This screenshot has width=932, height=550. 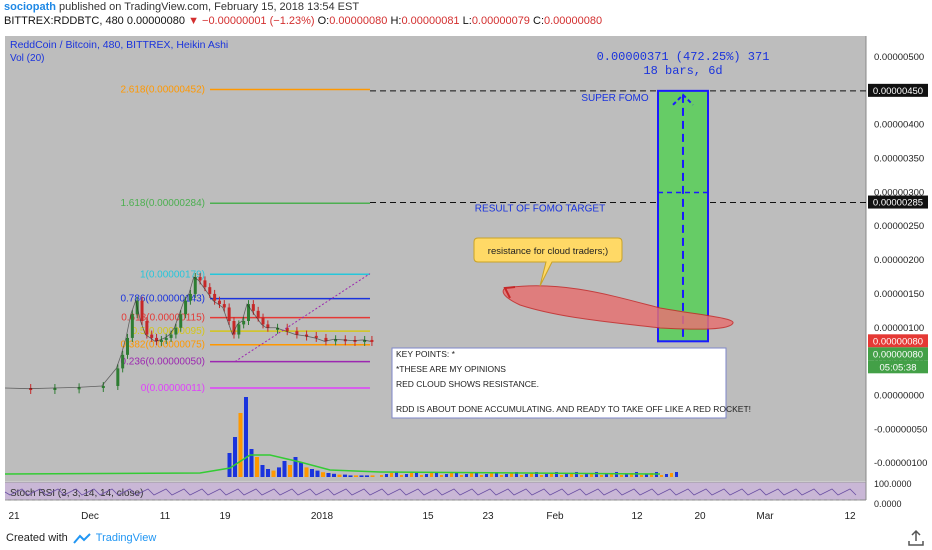 What do you see at coordinates (396, 21) in the screenshot?
I see `high-label: H:` at bounding box center [396, 21].